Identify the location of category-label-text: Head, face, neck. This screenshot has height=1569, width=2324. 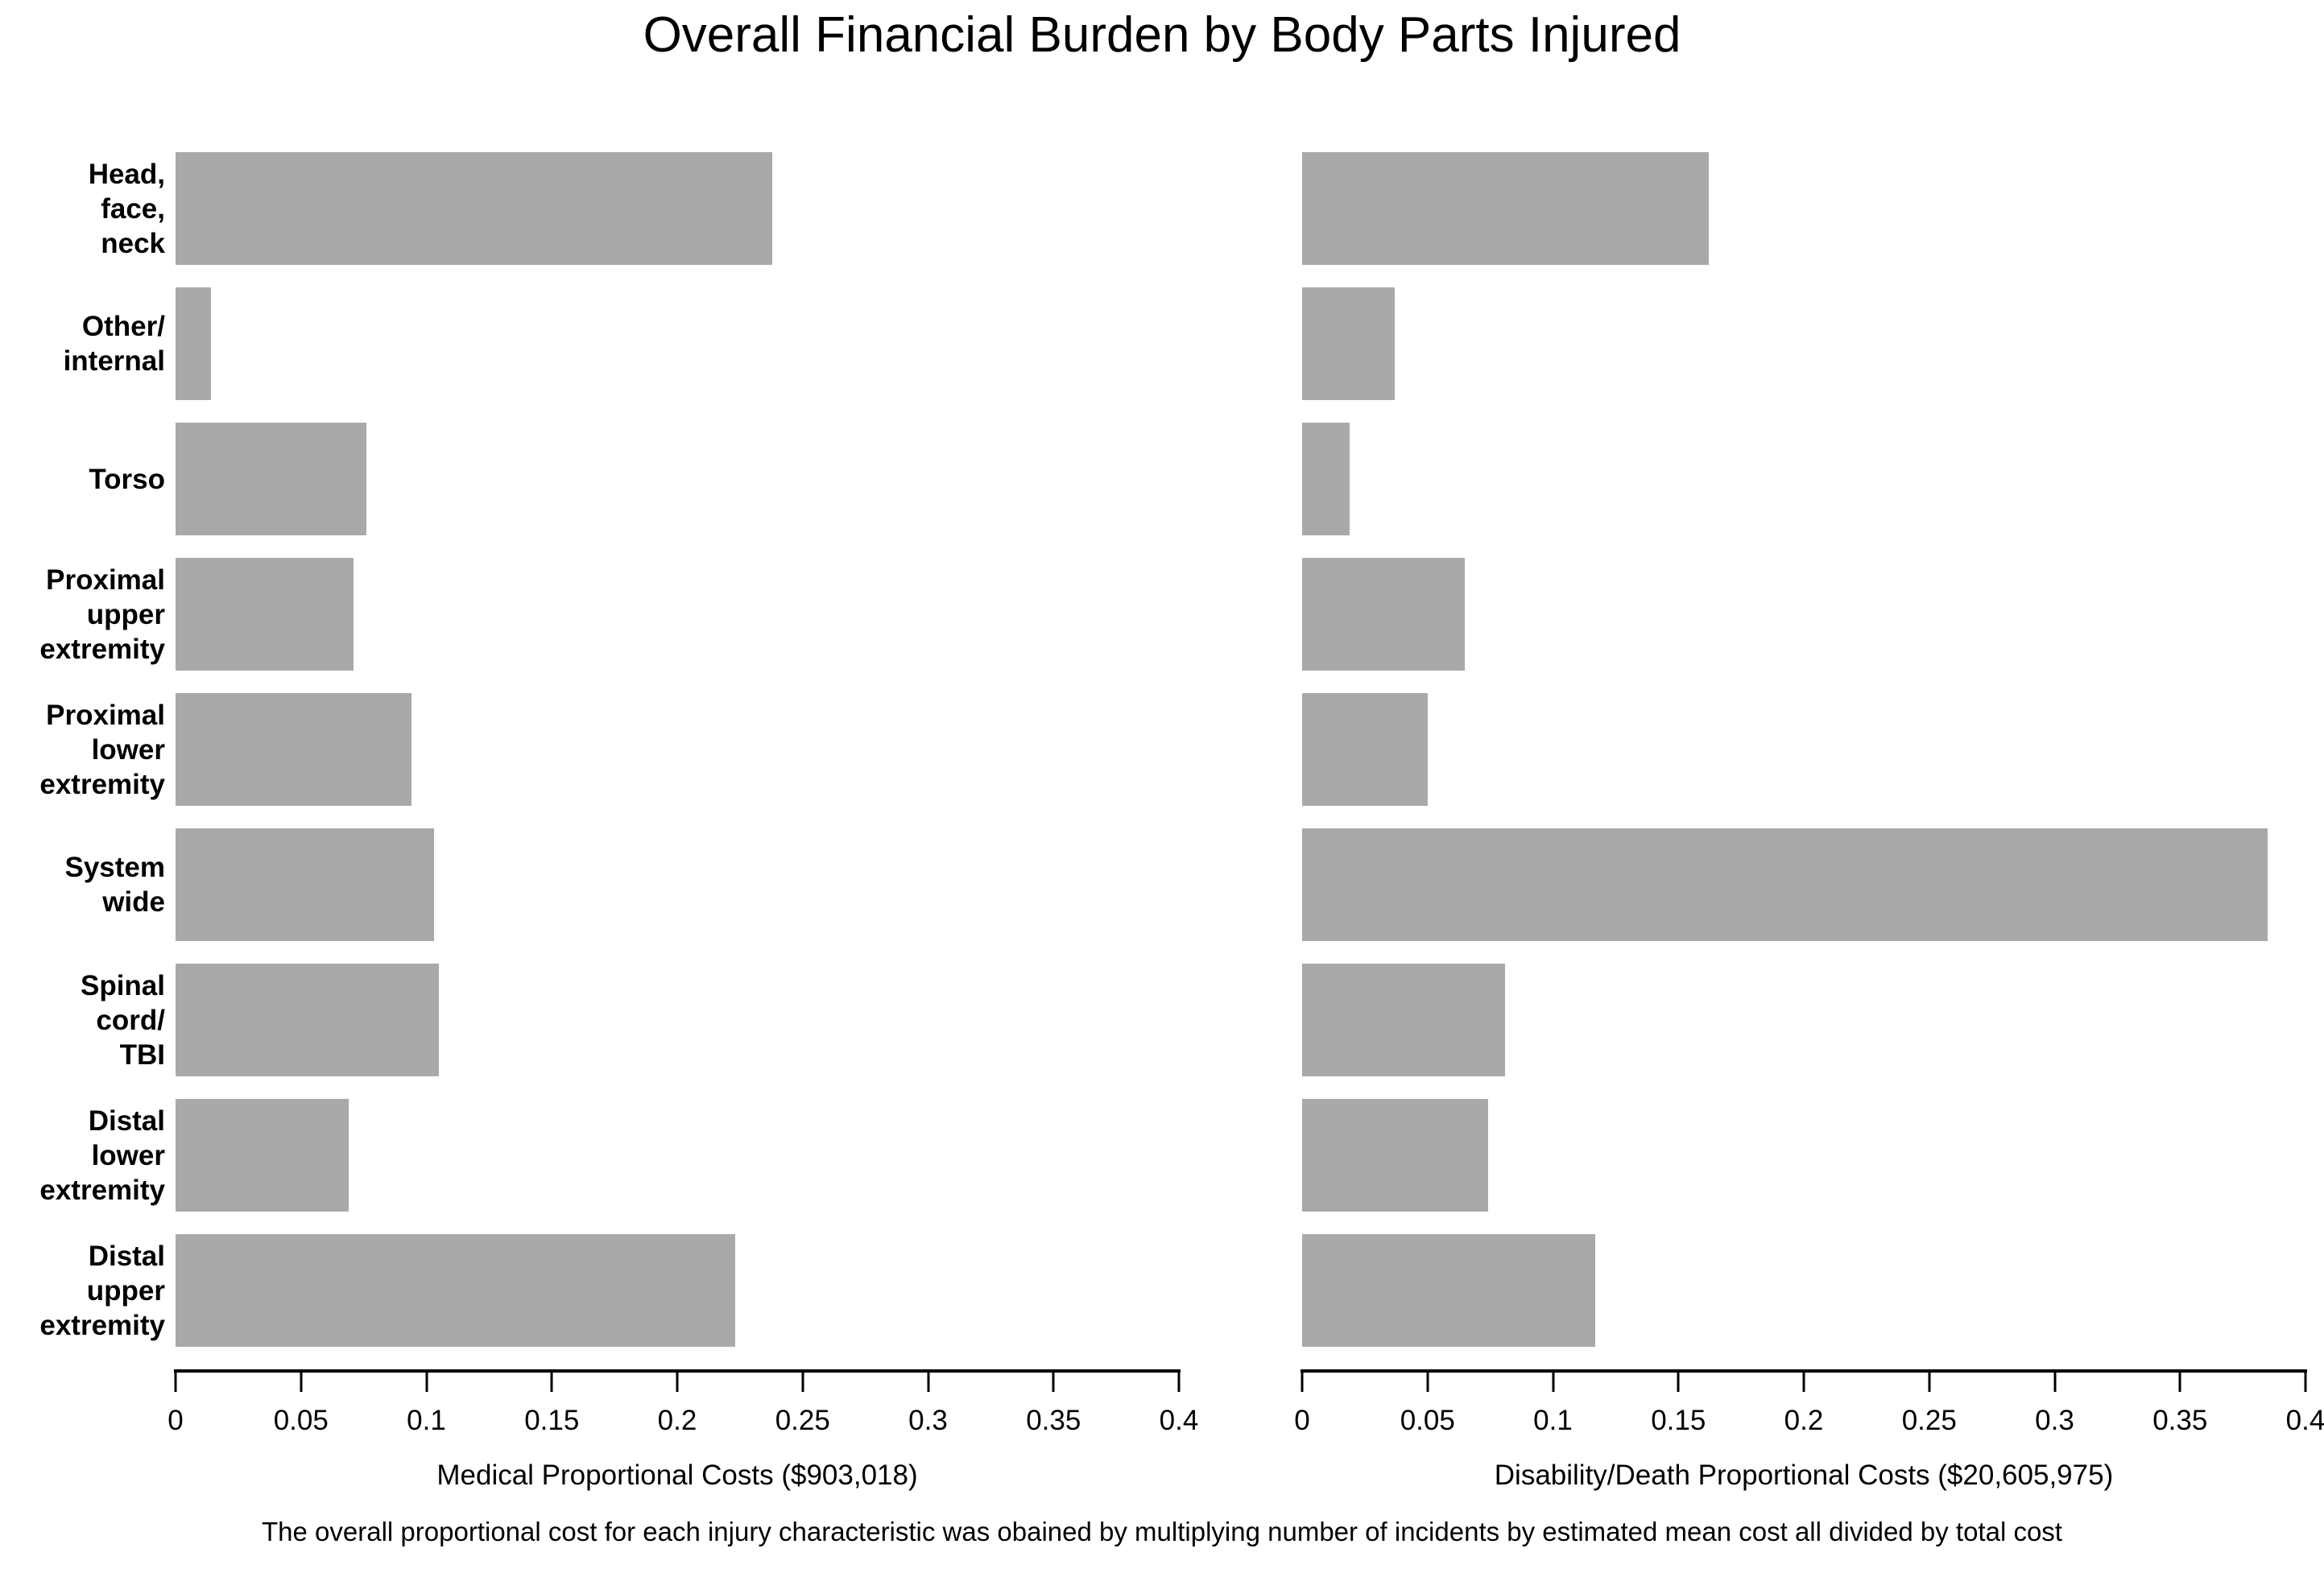
(126, 208).